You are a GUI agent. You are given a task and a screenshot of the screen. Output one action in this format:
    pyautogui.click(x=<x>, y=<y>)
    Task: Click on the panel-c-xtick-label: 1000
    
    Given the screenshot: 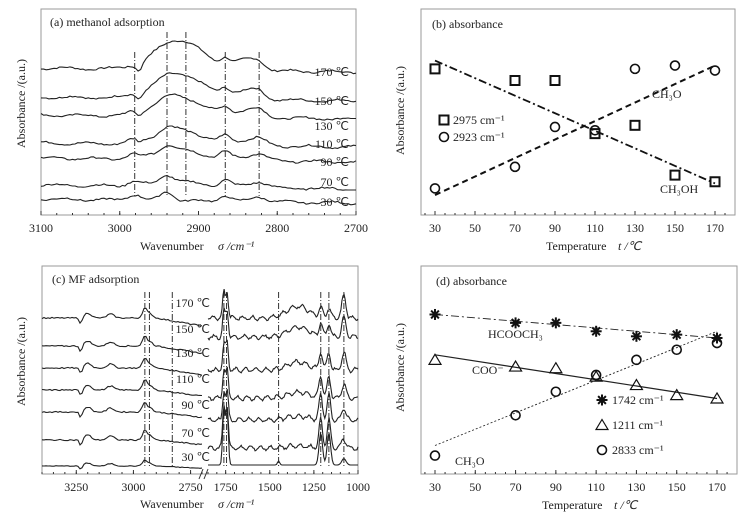 What is the action you would take?
    pyautogui.click(x=358, y=487)
    